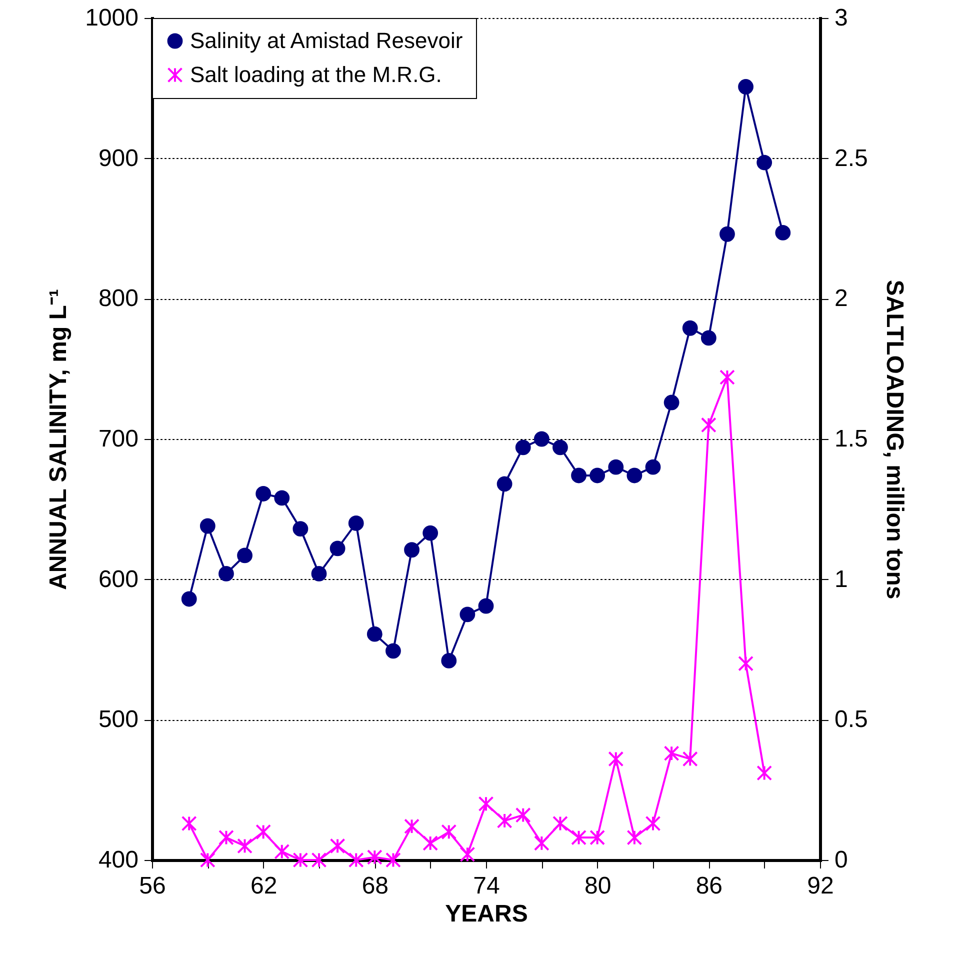 Image resolution: width=959 pixels, height=959 pixels. What do you see at coordinates (152, 886) in the screenshot?
I see `x-tick-label: 56` at bounding box center [152, 886].